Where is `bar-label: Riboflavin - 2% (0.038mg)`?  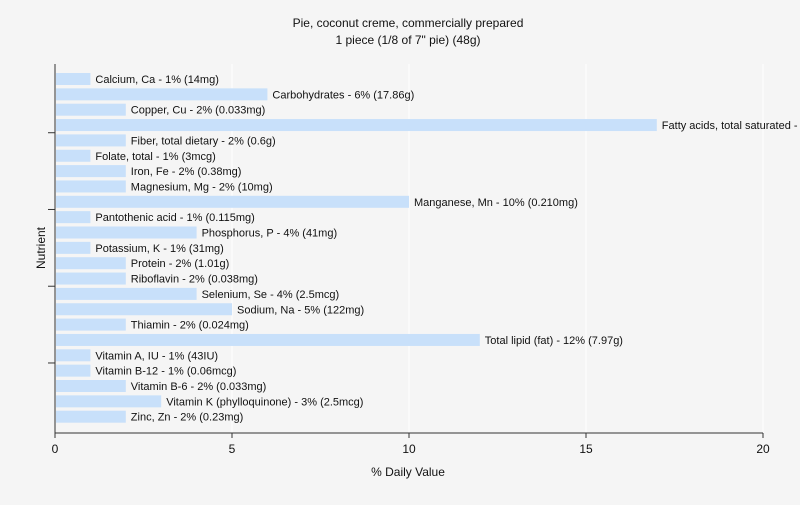 bar-label: Riboflavin - 2% (0.038mg) is located at coordinates (194, 280).